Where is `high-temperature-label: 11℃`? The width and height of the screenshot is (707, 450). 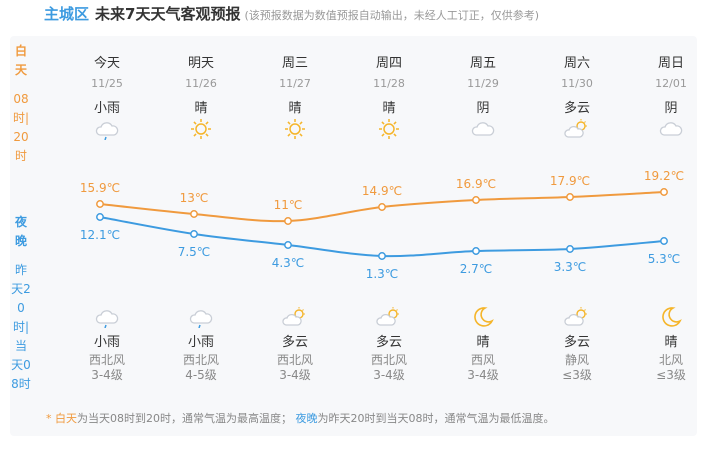 high-temperature-label: 11℃ is located at coordinates (288, 205).